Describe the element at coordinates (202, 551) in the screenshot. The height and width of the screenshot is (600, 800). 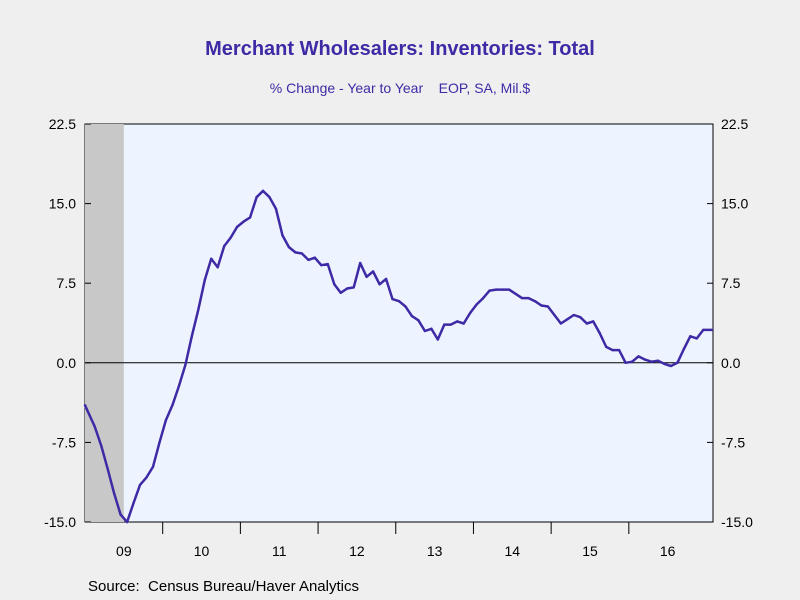
I see `x-tick-label: 10` at that location.